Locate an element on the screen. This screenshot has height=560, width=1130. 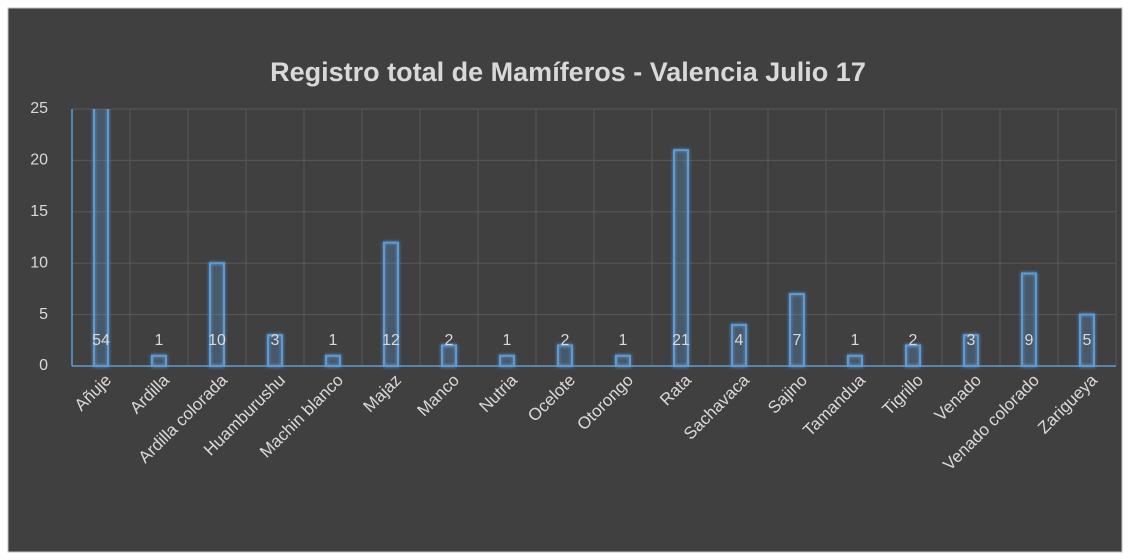
data-label: 4 is located at coordinates (739, 340).